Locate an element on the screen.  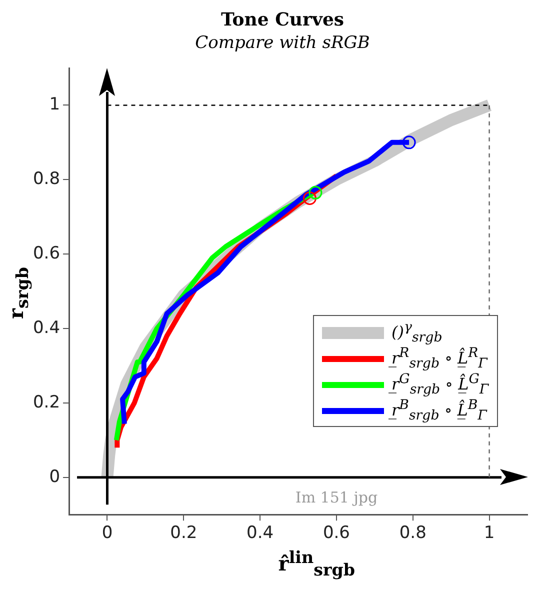
y-tick-label: 1 is located at coordinates (54, 104).